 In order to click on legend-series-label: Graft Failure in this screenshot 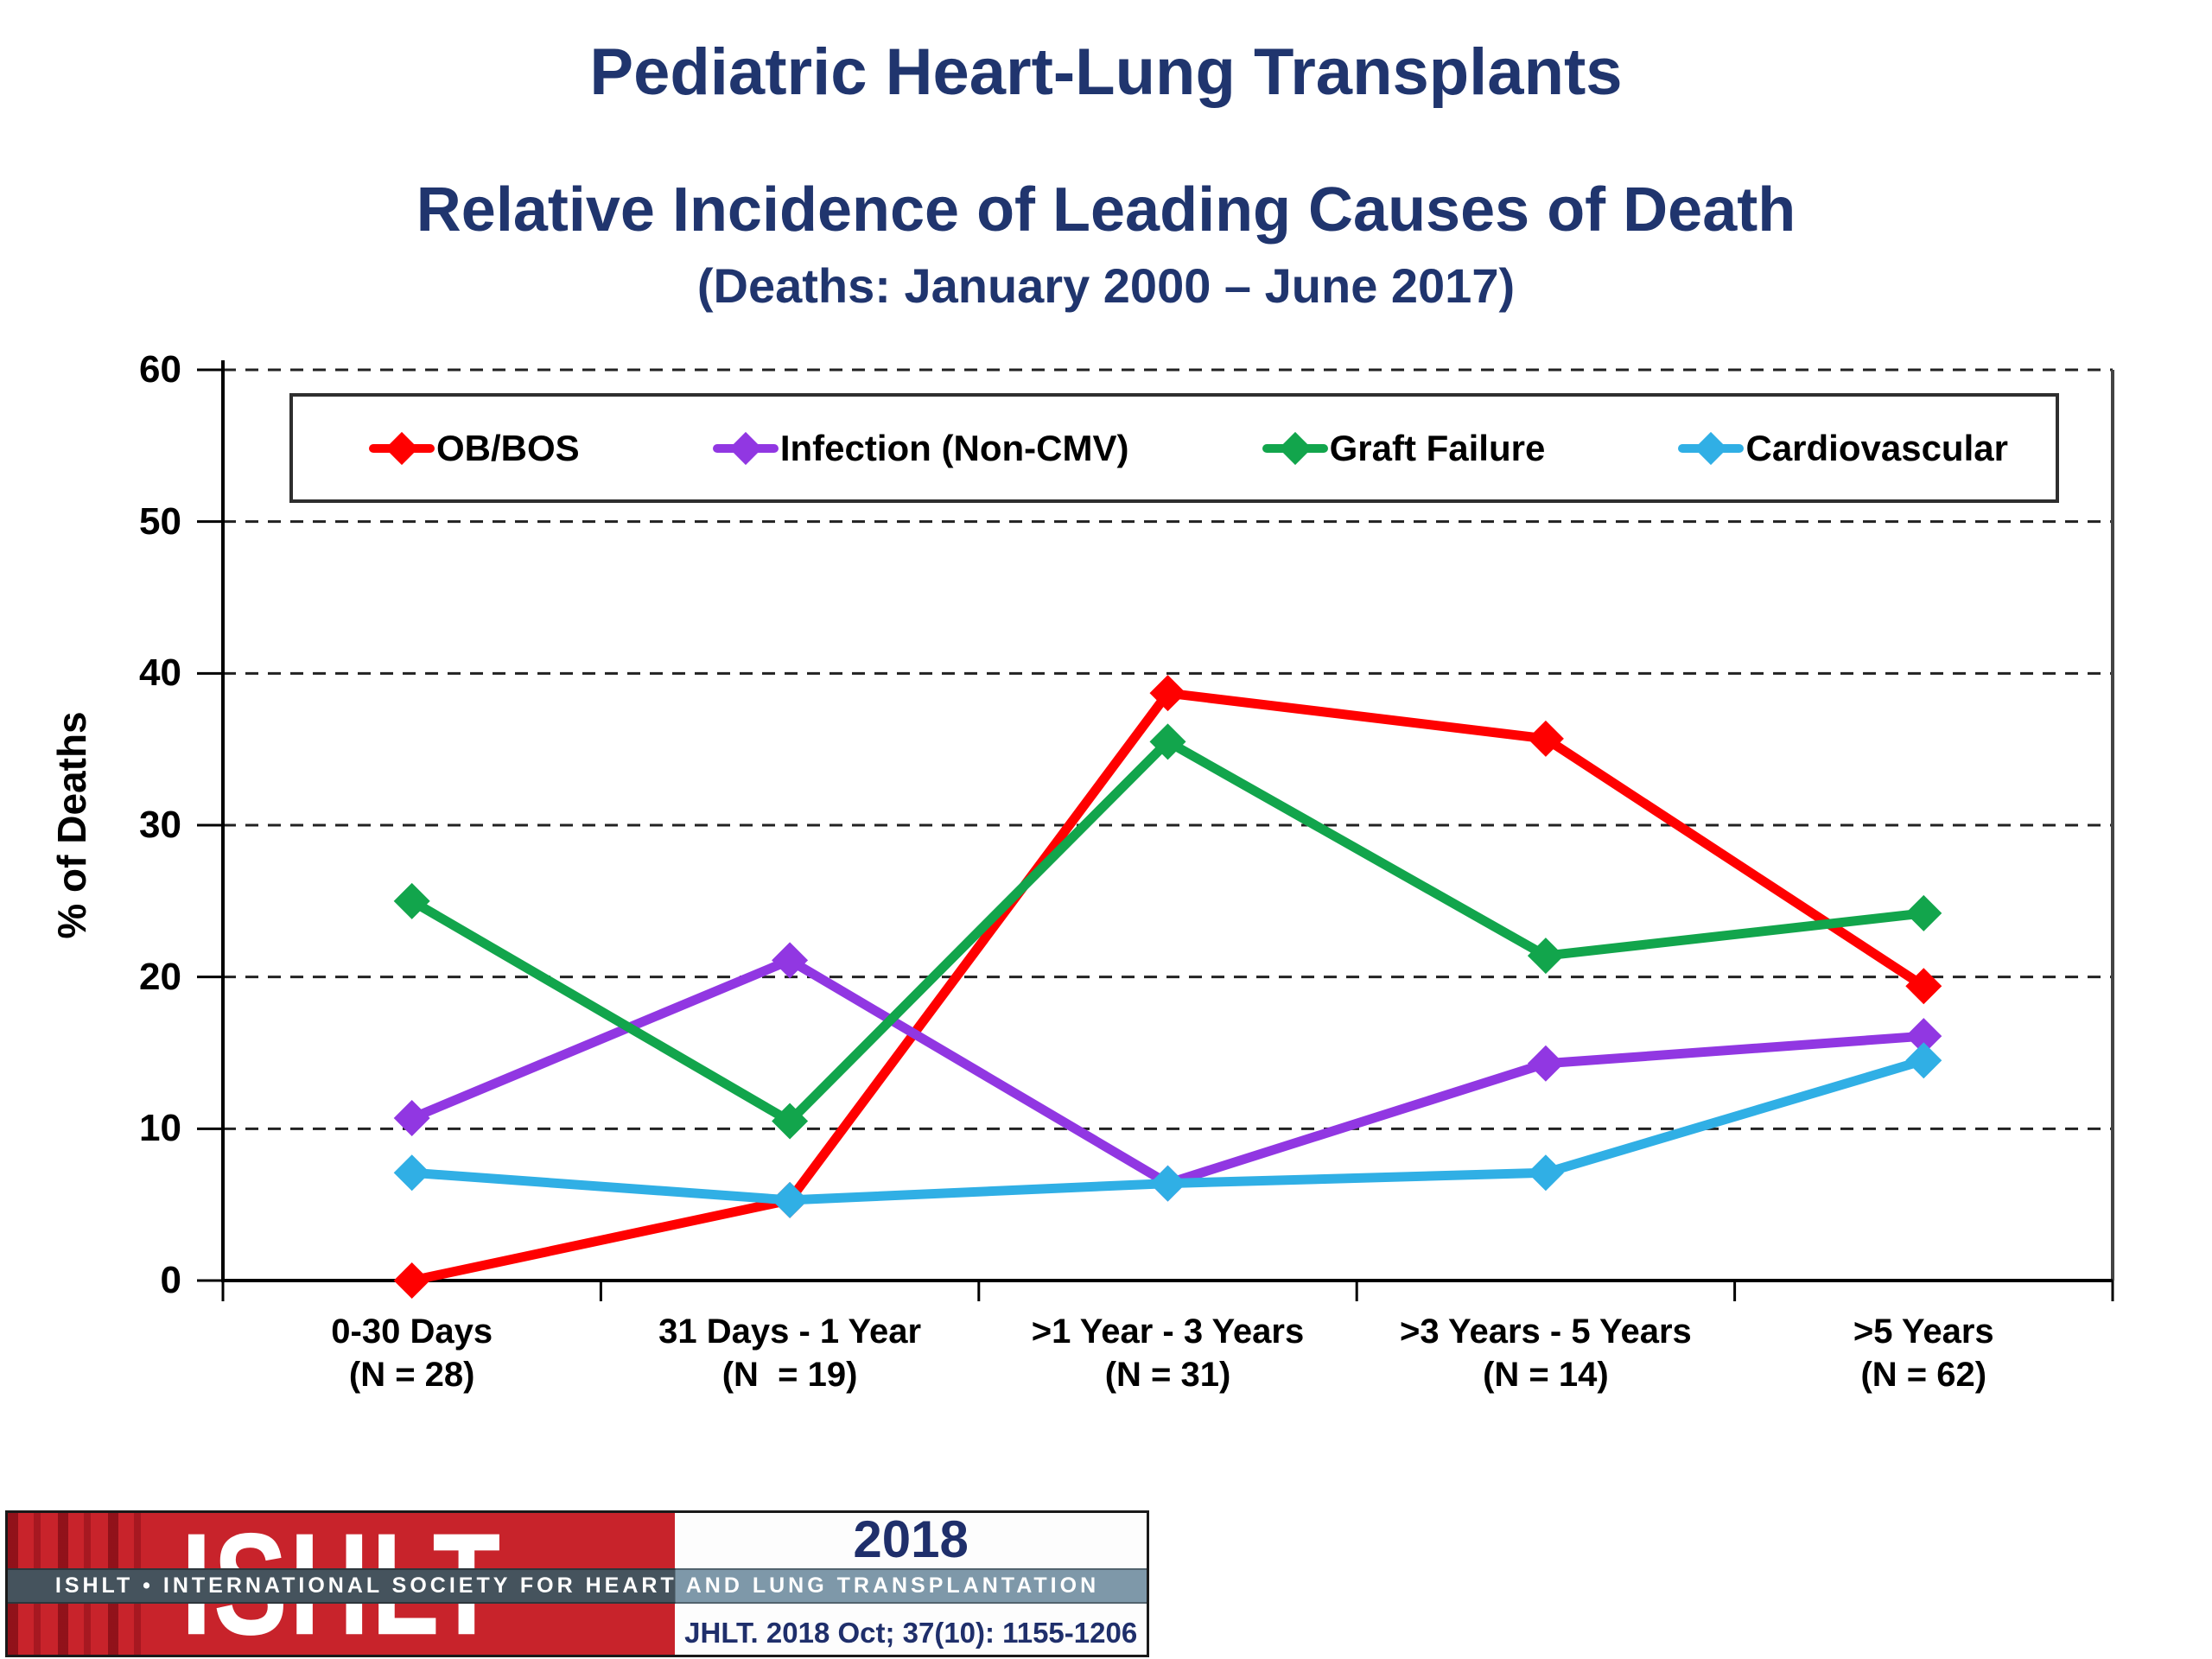, I will do `click(1437, 448)`.